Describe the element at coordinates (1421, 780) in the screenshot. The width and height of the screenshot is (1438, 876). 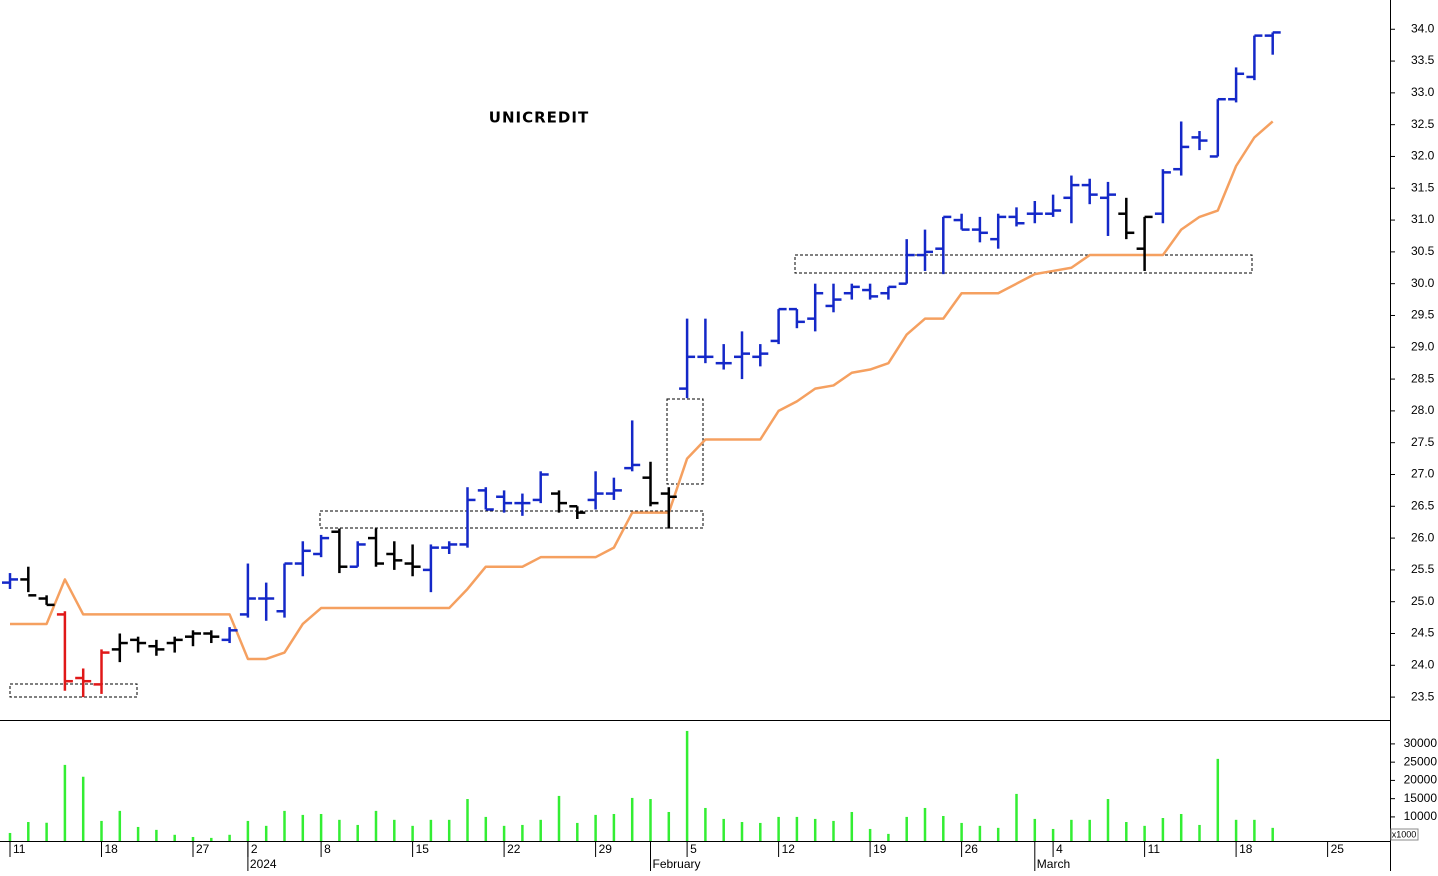
I see `y-tick-label: 20000` at that location.